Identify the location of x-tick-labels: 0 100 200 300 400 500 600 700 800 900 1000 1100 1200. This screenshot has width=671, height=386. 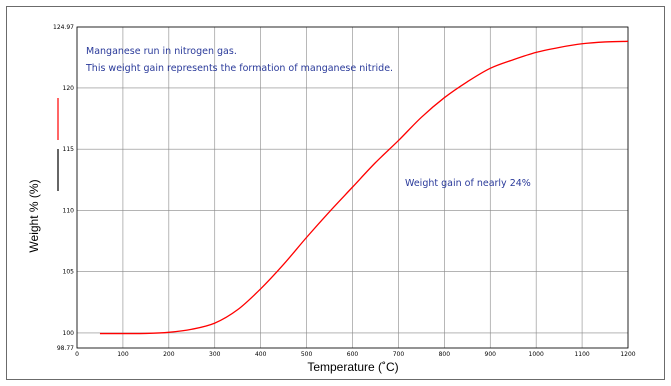
(355, 354).